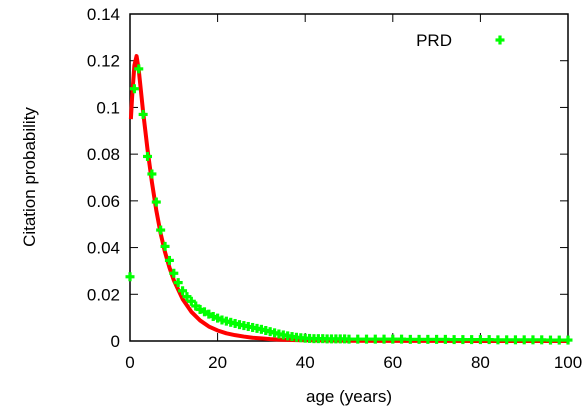 This screenshot has height=411, width=587. Describe the element at coordinates (460, 40) in the screenshot. I see `legend: PRD` at that location.